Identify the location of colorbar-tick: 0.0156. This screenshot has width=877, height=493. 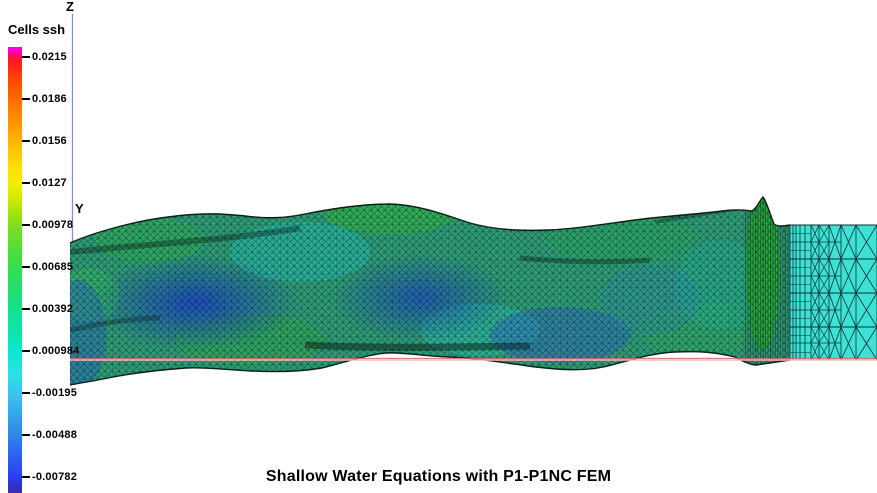
(44, 141).